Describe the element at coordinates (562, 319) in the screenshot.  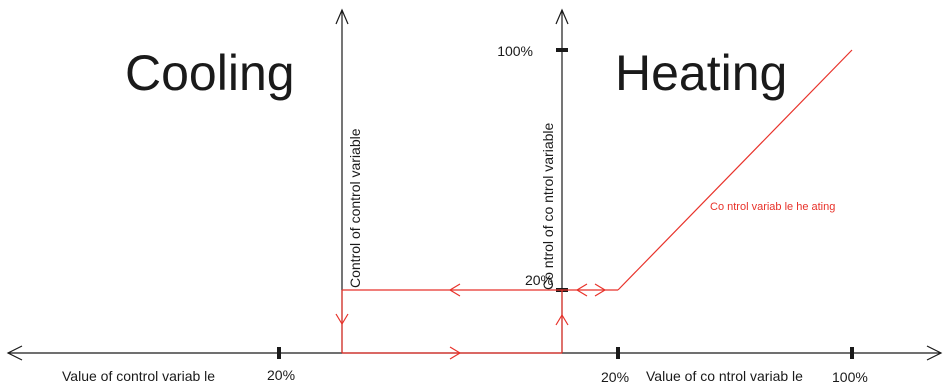
I see `arrow-up-right-icon` at that location.